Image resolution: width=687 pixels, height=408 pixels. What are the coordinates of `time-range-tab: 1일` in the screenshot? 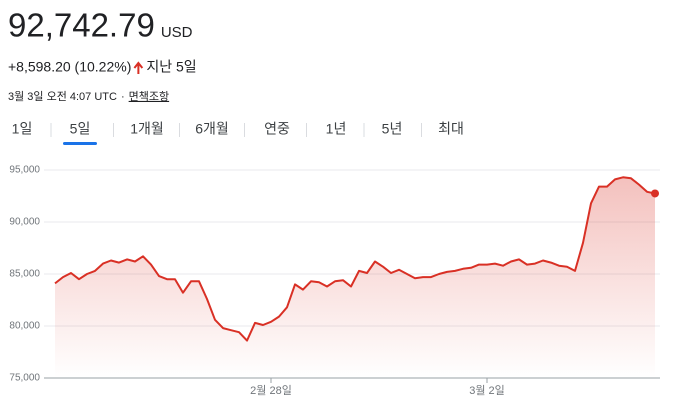 It's located at (22, 129).